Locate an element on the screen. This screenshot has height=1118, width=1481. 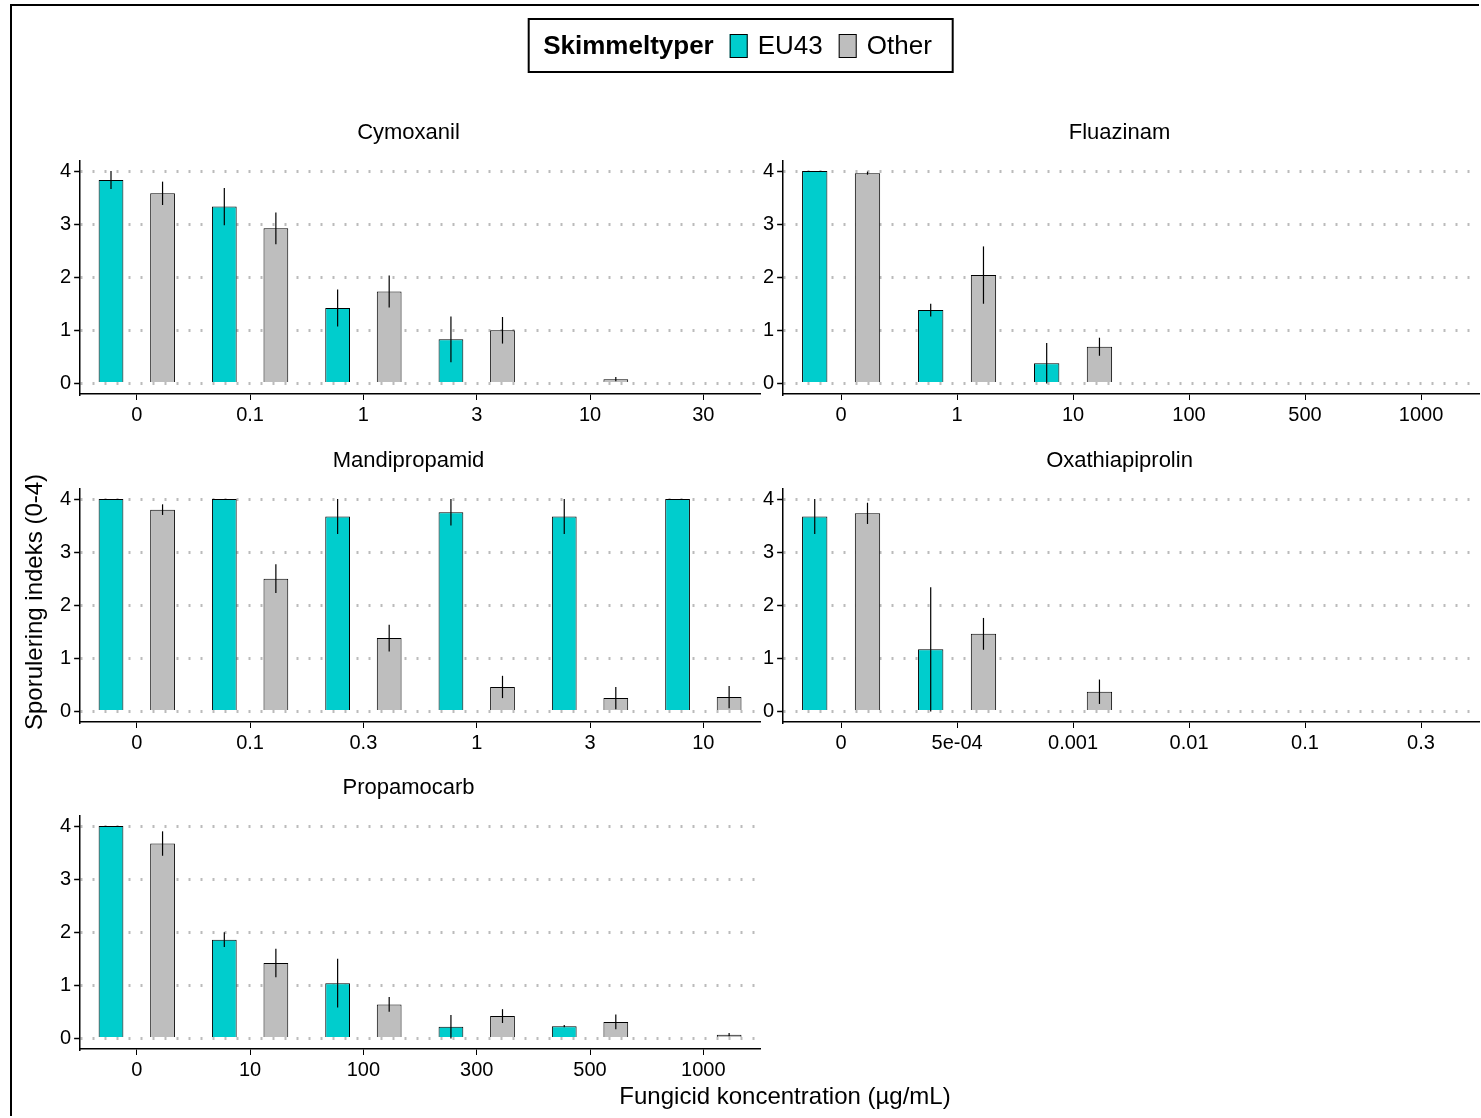
legend-label: Other is located at coordinates (899, 45).